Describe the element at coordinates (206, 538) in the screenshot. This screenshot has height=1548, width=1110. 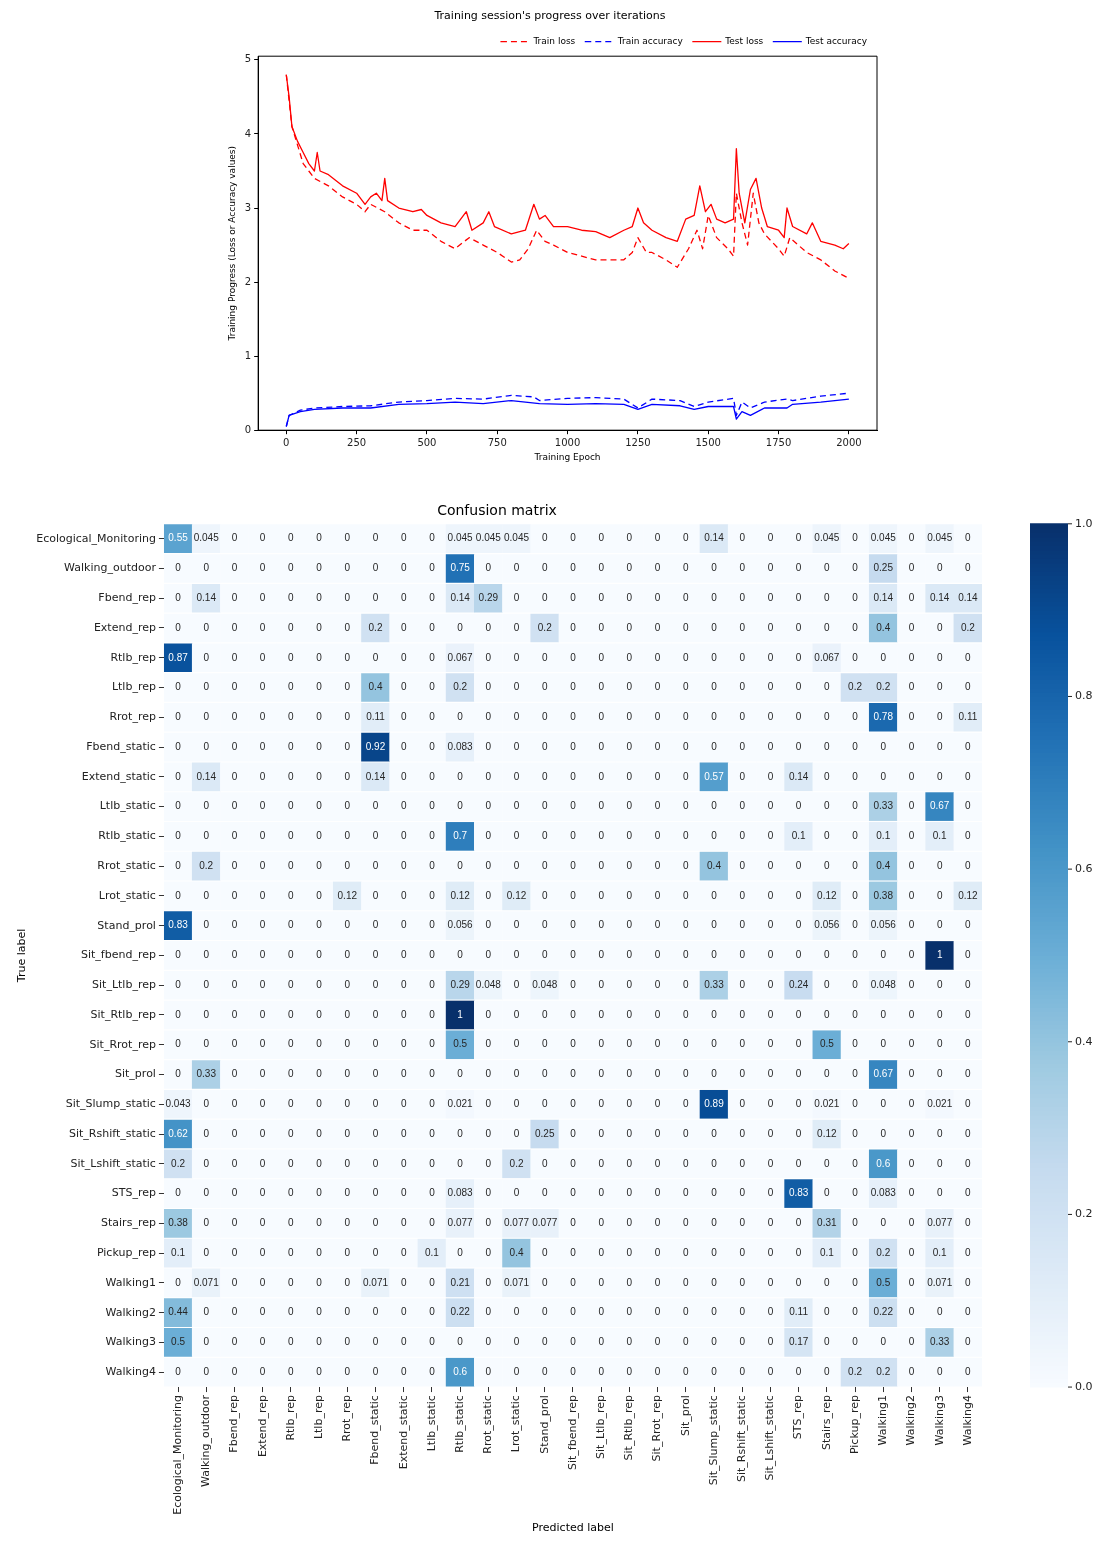
I see `data-label: 0.045` at that location.